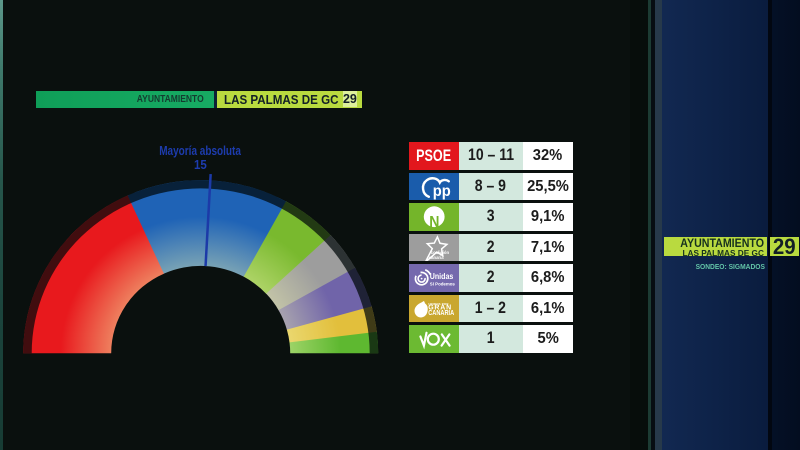 The image size is (800, 450). I want to click on svg-text: Sí Podemos, so click(442, 283).